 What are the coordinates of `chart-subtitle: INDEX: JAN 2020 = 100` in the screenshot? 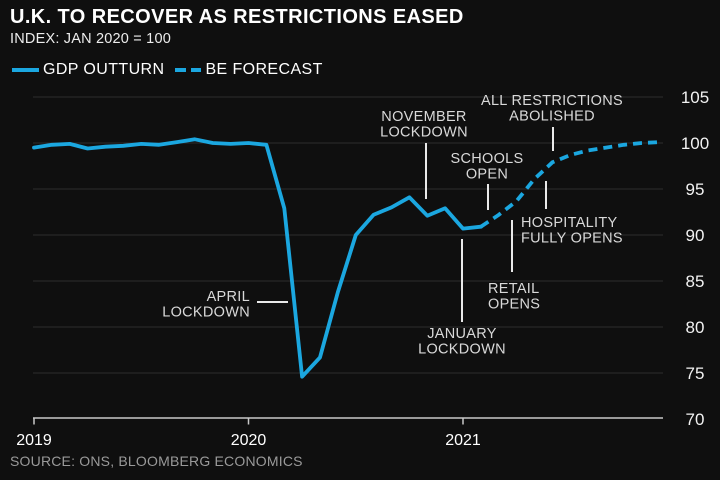 It's located at (90, 39).